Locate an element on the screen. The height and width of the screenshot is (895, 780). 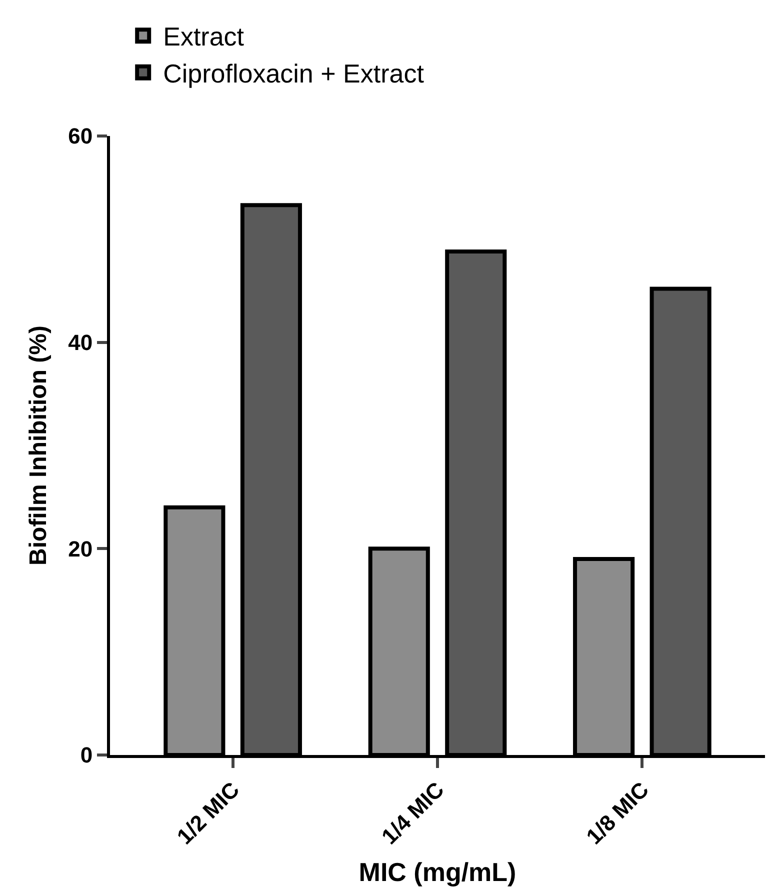
x-tick-label: 1/8 MIC is located at coordinates (617, 813).